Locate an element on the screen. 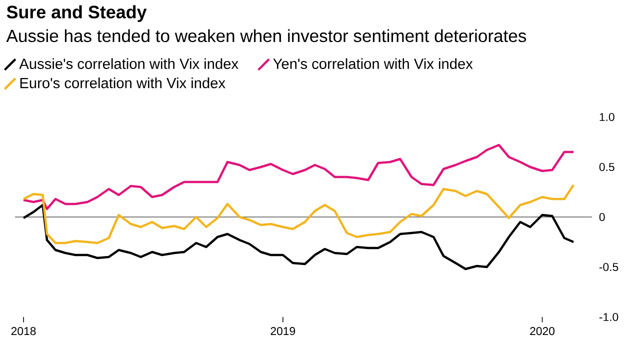 The height and width of the screenshot is (349, 631). legend-label: Aussie's correlation with Vix index is located at coordinates (128, 63).